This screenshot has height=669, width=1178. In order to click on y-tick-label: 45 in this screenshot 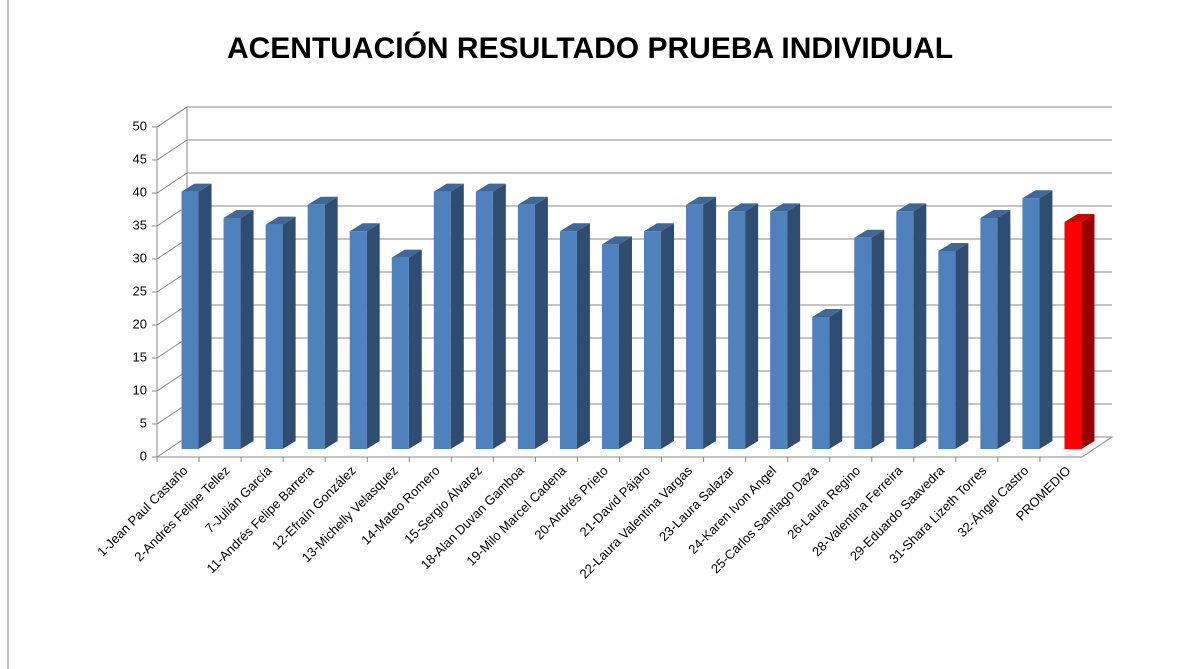, I will do `click(140, 158)`.